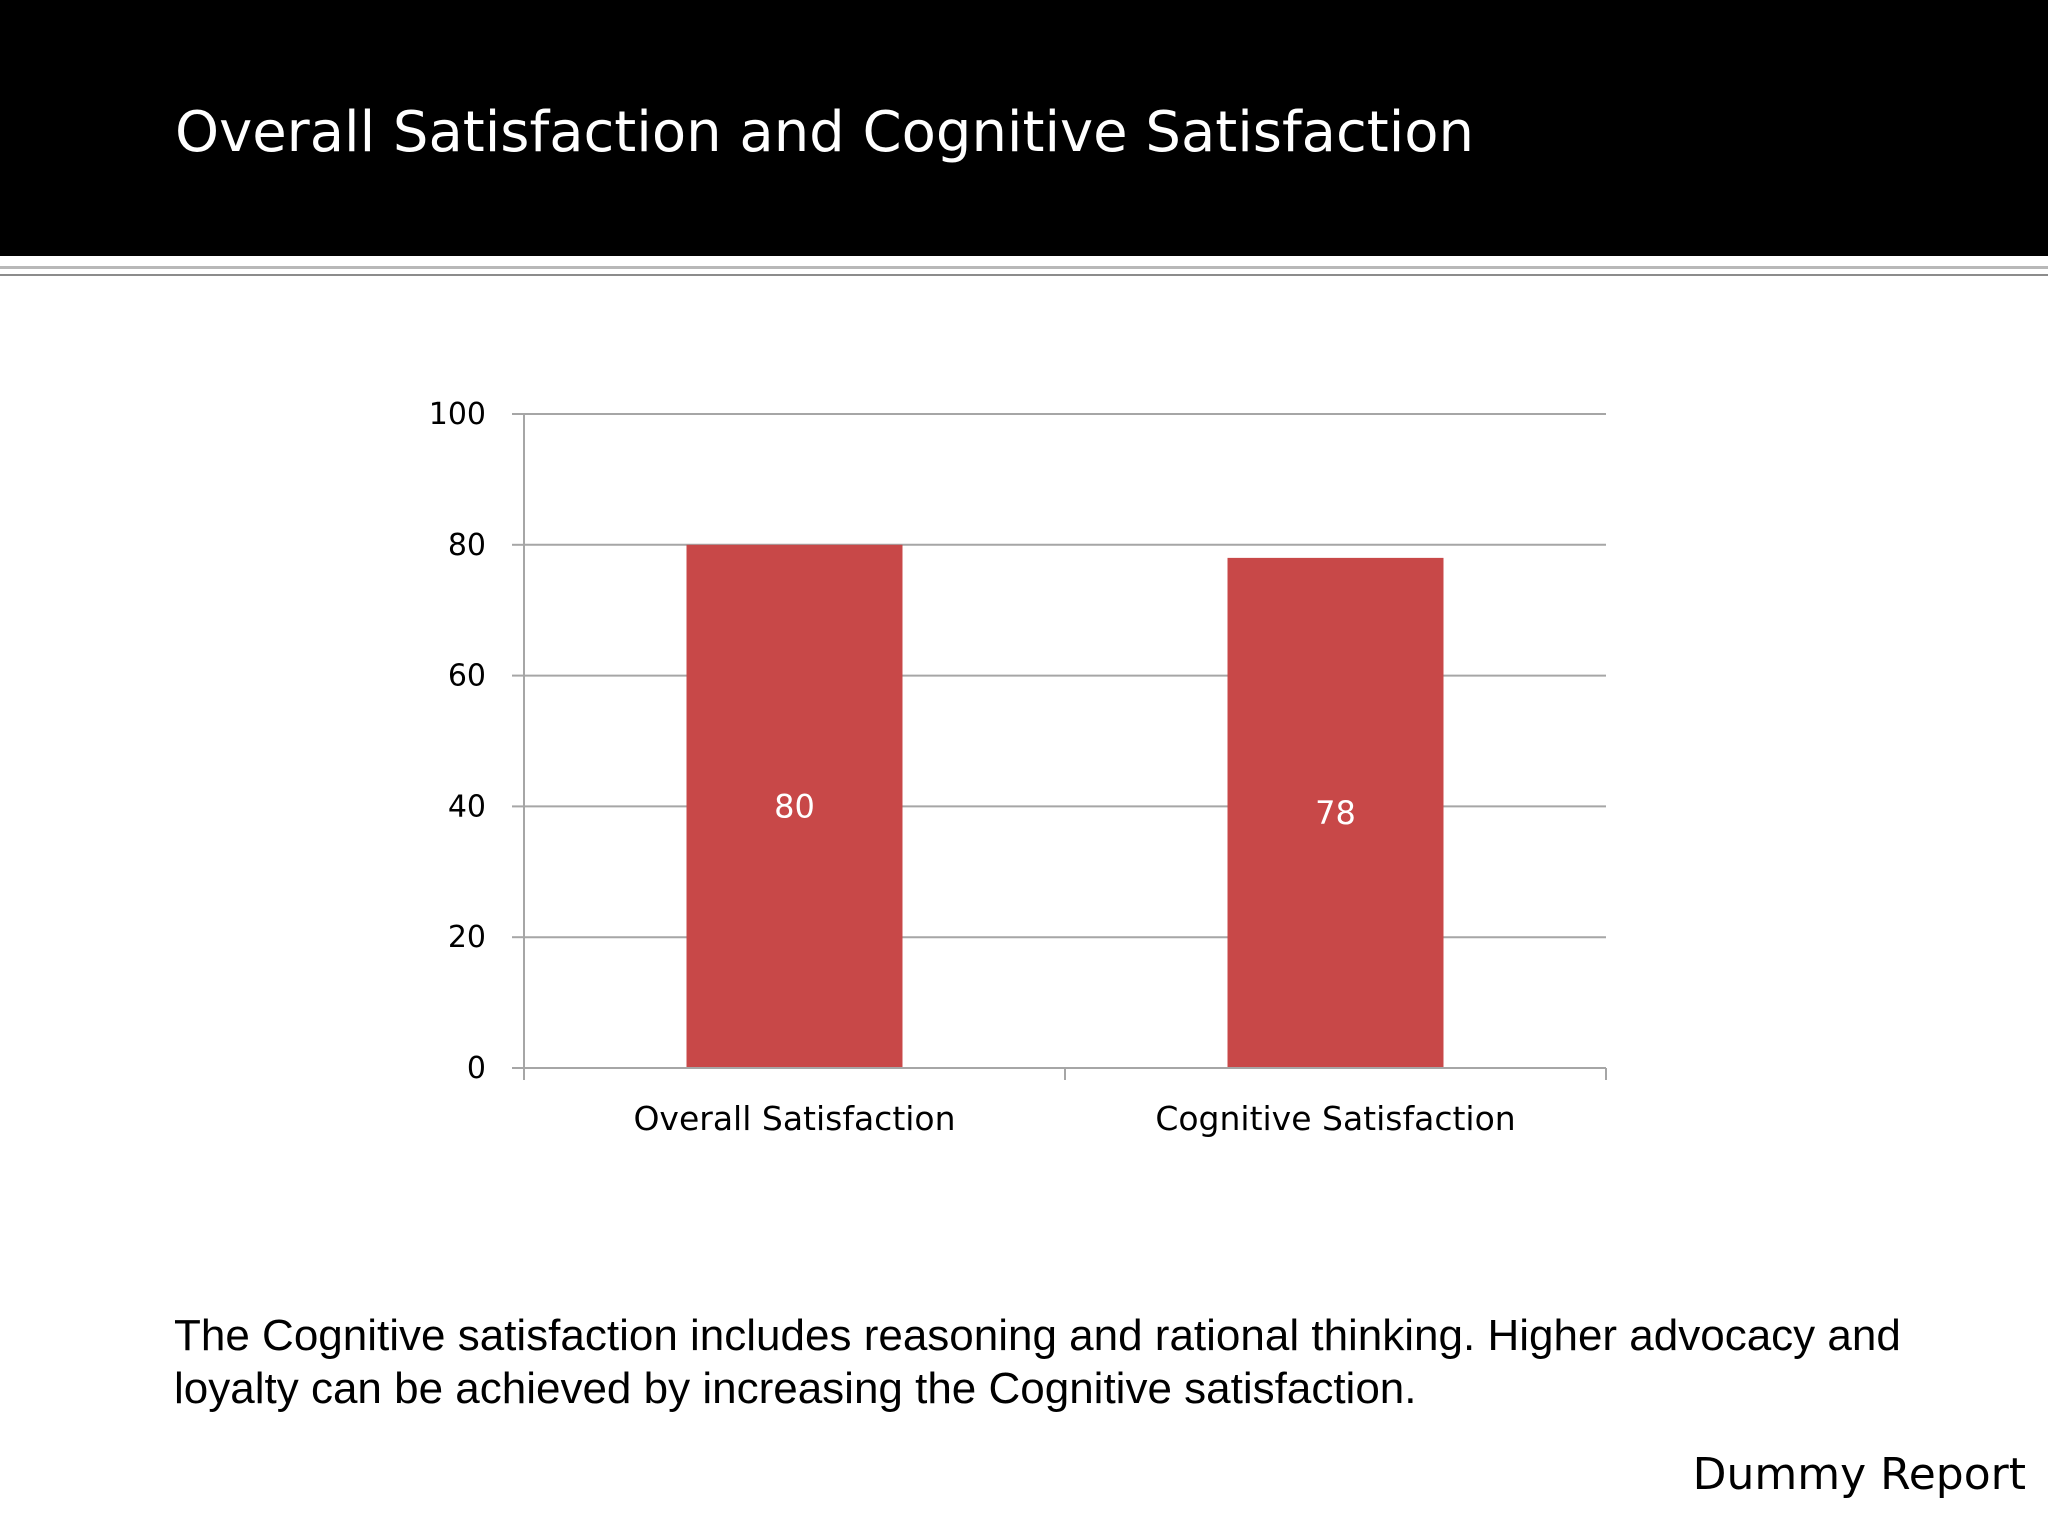 The image size is (2048, 1536). Describe the element at coordinates (467, 545) in the screenshot. I see `y-tick-label: 80` at that location.